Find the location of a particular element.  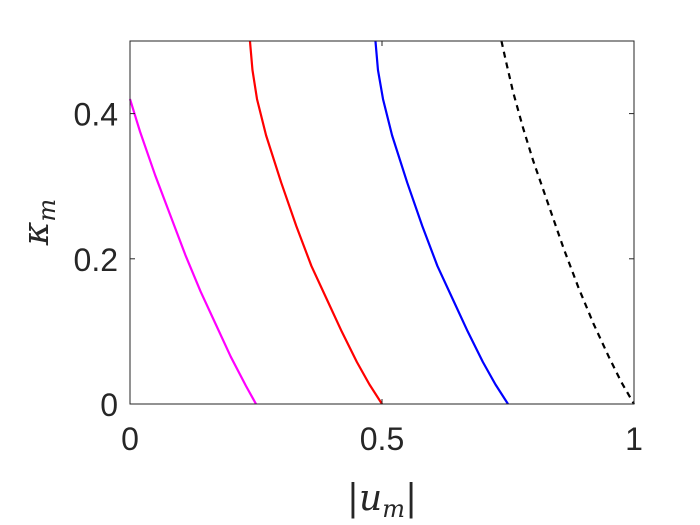

x-tick-label: 0 is located at coordinates (130, 439).